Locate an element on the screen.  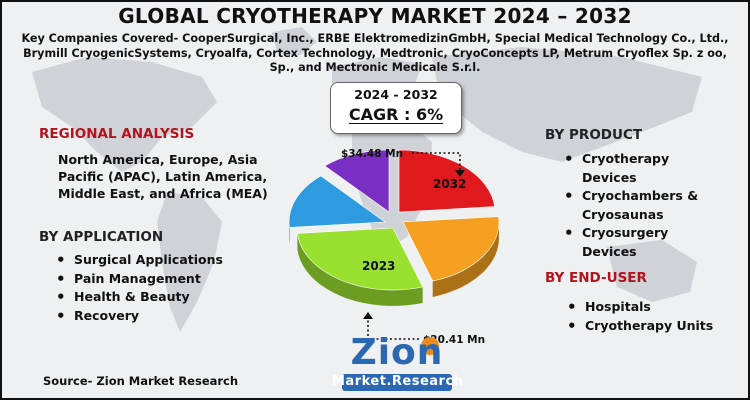
cagr-box: 2024 - 2032 CAGR : 6% is located at coordinates (396, 108).